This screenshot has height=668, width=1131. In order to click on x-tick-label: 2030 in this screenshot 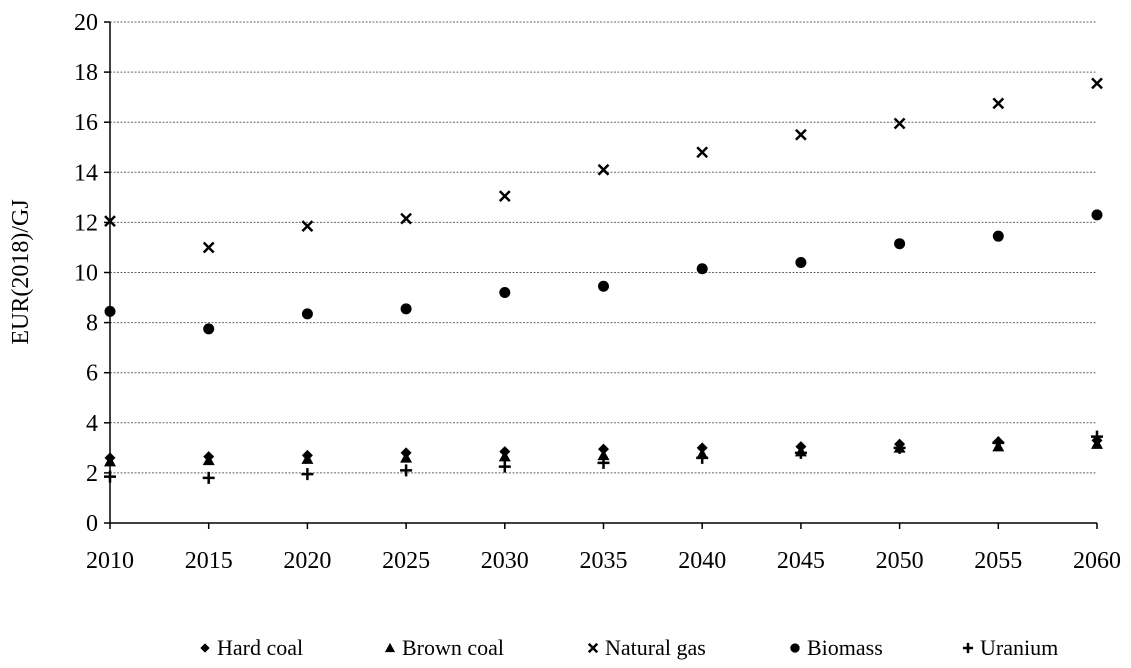, I will do `click(505, 561)`.